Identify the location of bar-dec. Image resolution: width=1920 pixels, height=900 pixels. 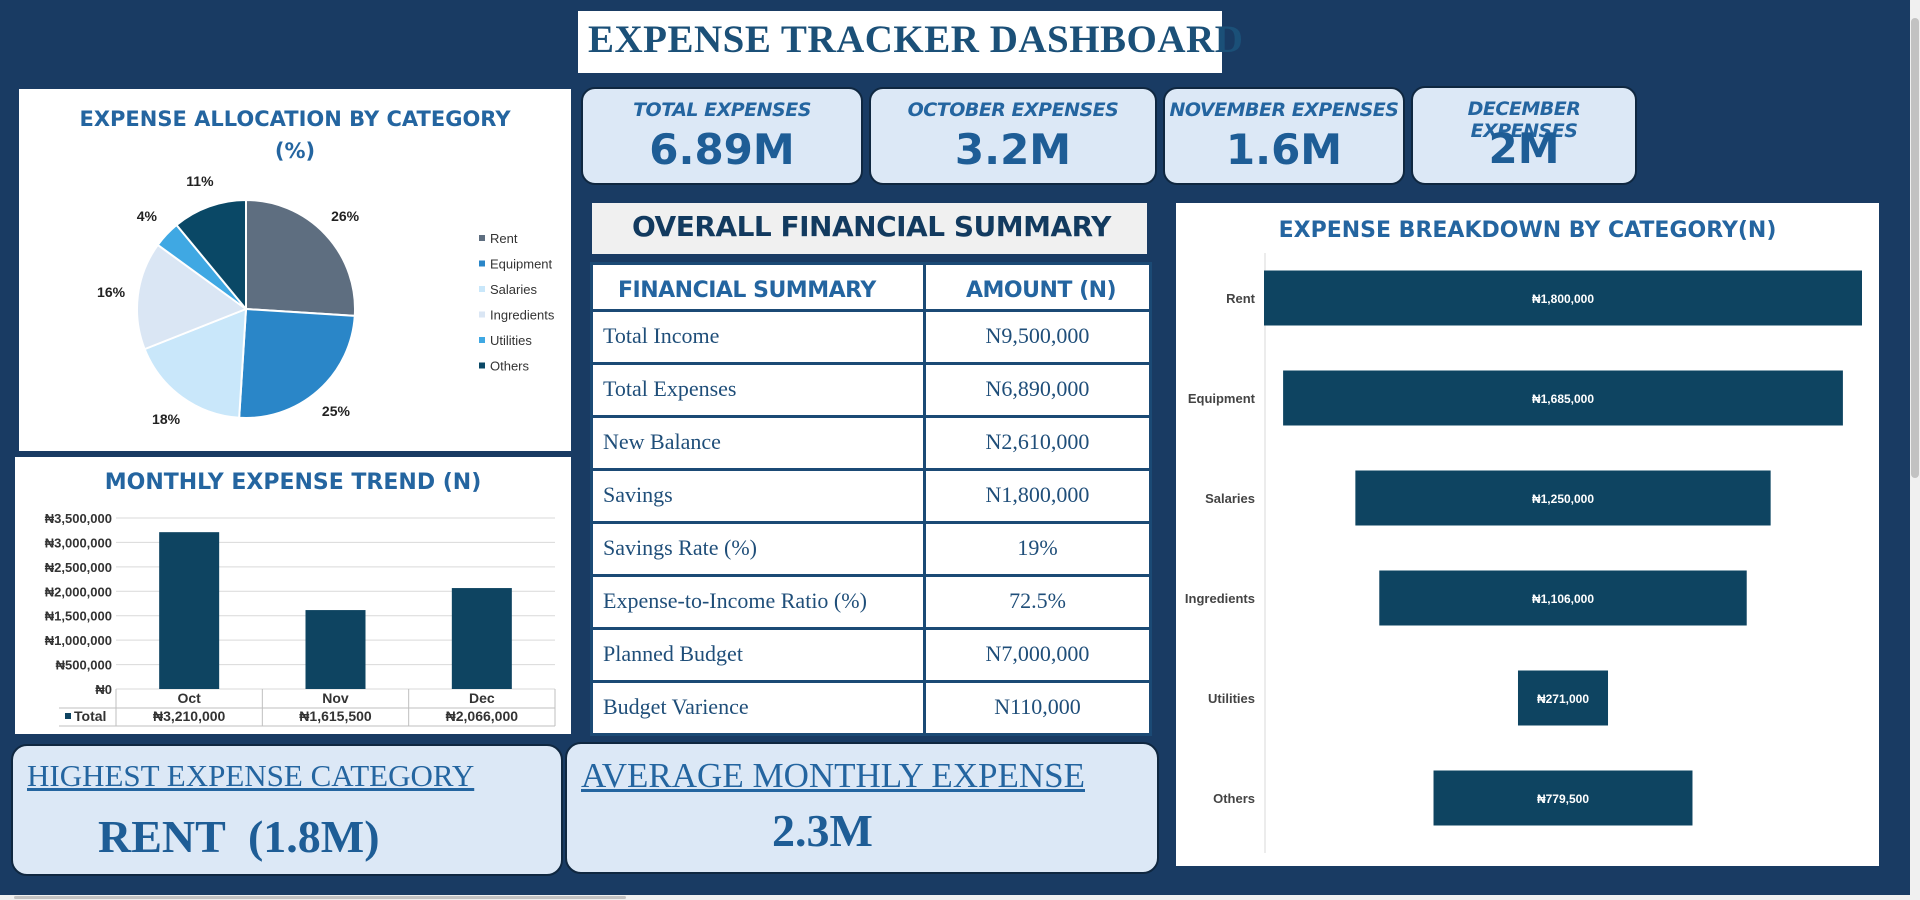
(481, 638).